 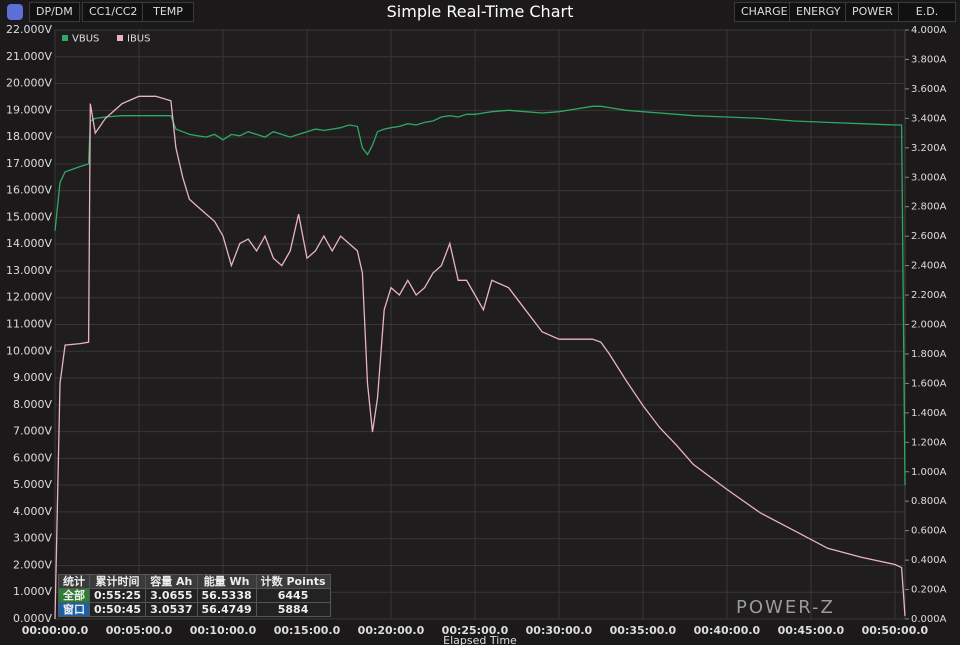 I want to click on stats-cell: 容量 Ah, so click(x=171, y=581).